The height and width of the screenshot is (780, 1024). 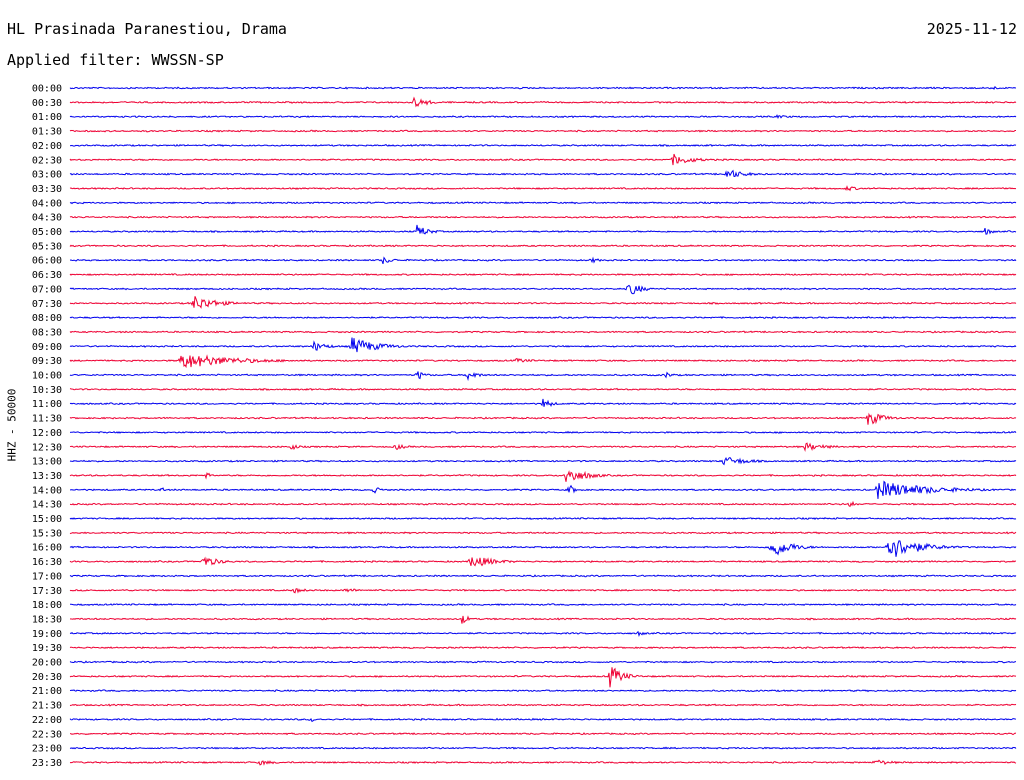 I want to click on date-label: 2025-11-12, so click(x=971, y=29).